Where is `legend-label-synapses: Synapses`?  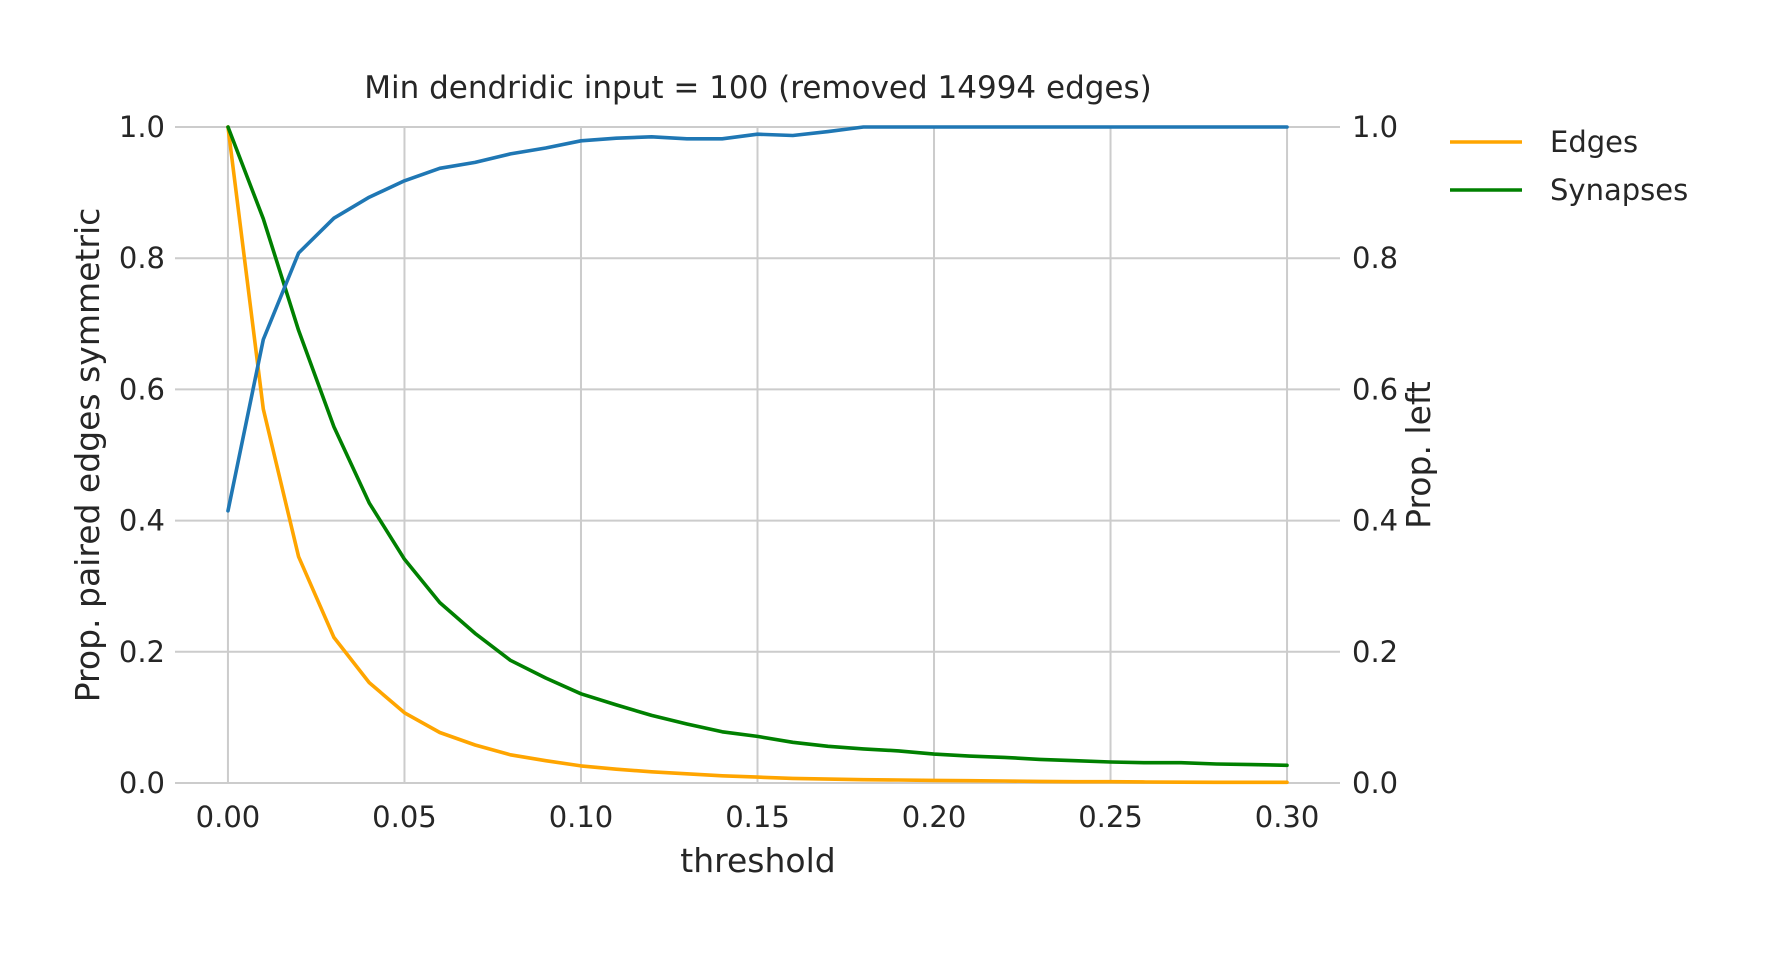 legend-label-synapses: Synapses is located at coordinates (1619, 190).